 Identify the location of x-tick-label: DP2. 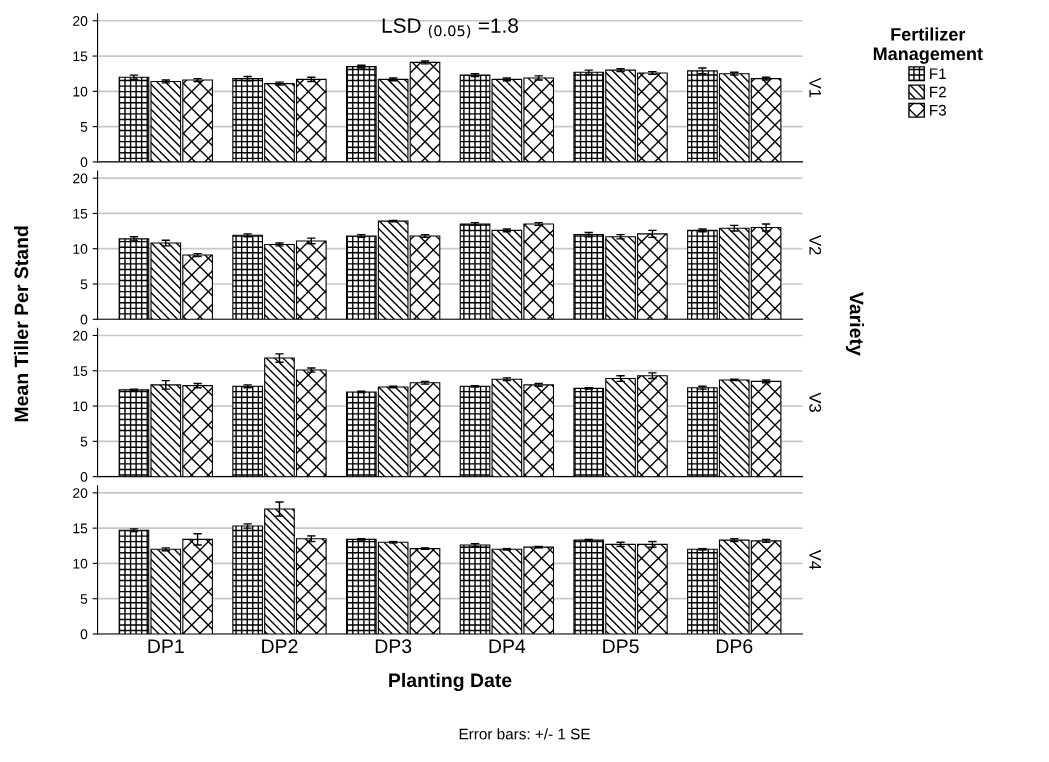
(280, 646).